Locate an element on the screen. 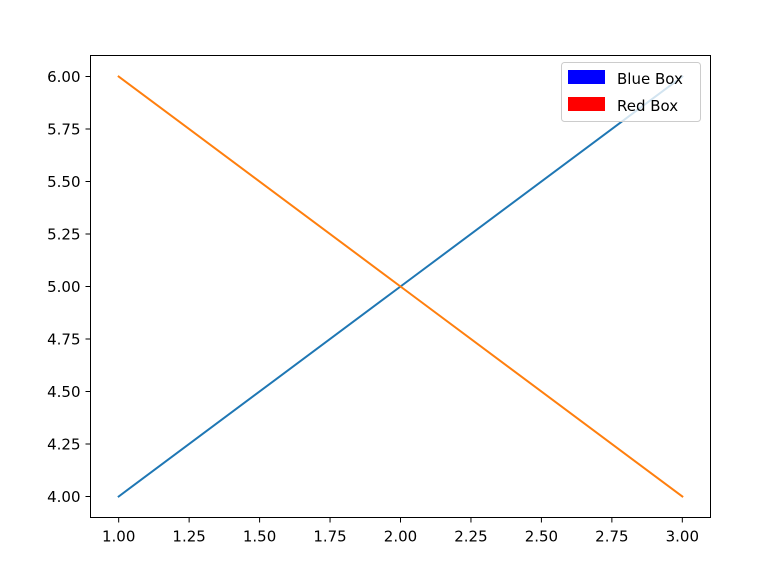 The image size is (762, 576). x-tick-label: 2.50 is located at coordinates (541, 537).